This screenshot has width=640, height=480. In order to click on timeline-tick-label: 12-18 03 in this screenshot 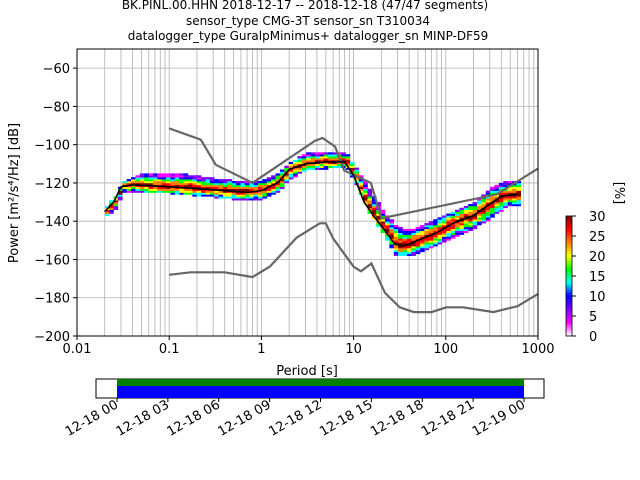, I will do `click(143, 418)`.